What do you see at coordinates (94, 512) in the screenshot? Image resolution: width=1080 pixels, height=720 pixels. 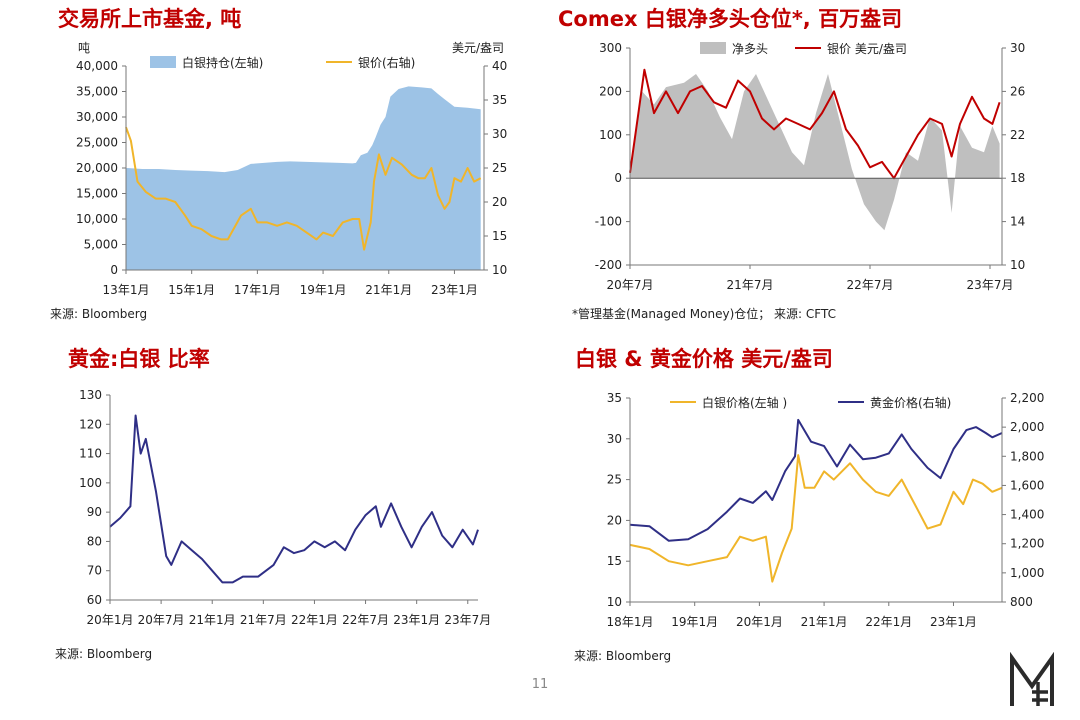 I see `y-tick-label: 90` at bounding box center [94, 512].